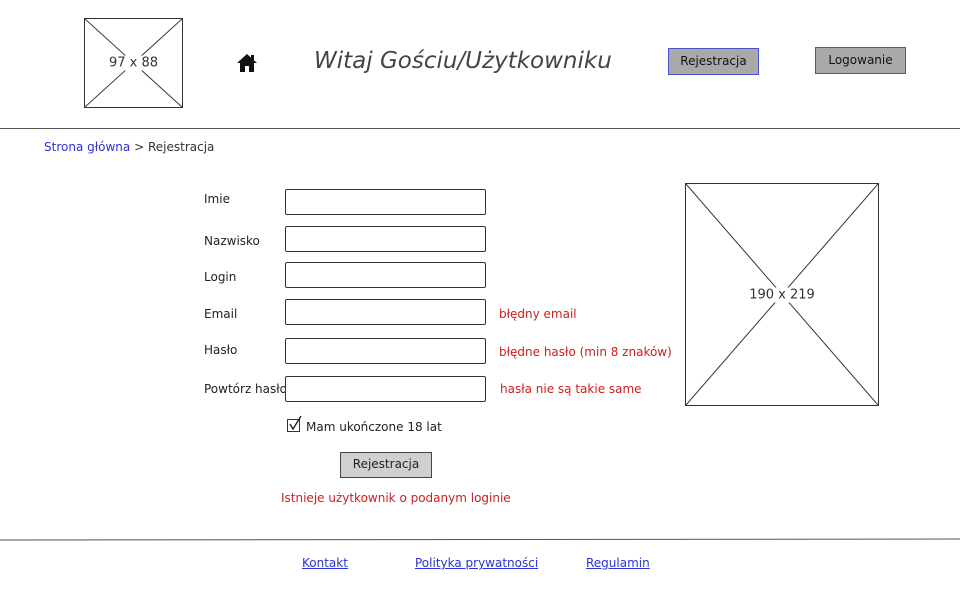  Describe the element at coordinates (246, 389) in the screenshot. I see `repeat-password-label: Powtórz hasło` at that location.